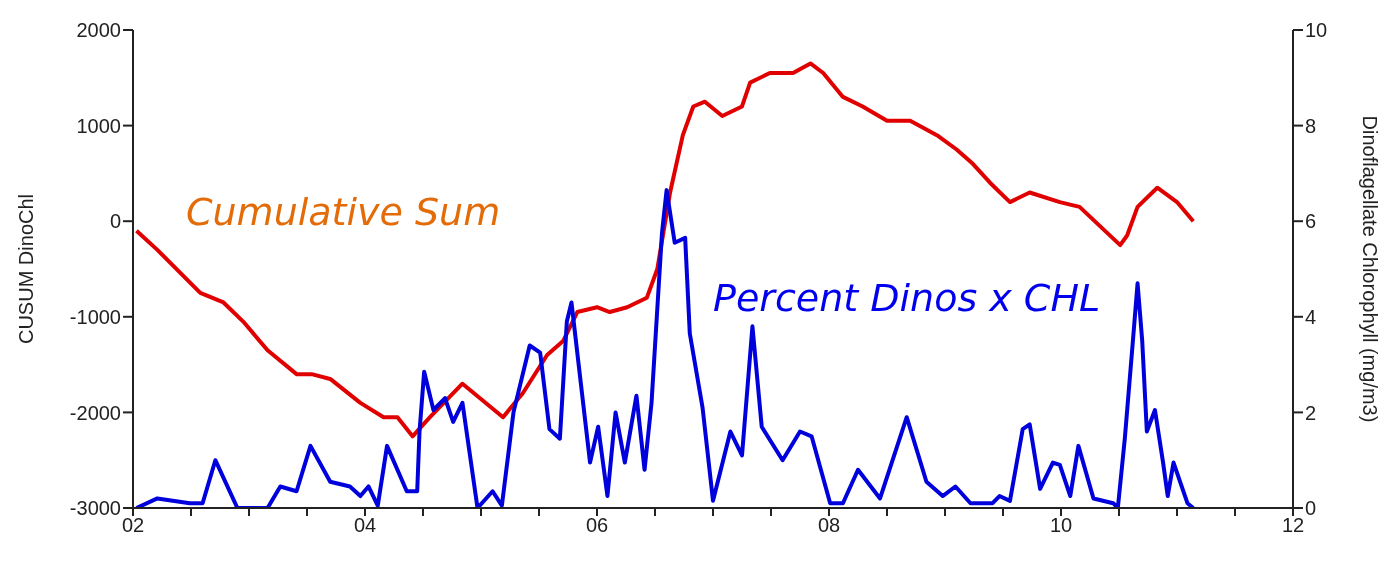 The width and height of the screenshot is (1399, 562). Describe the element at coordinates (95, 508) in the screenshot. I see `y-tick-label: -3000` at that location.